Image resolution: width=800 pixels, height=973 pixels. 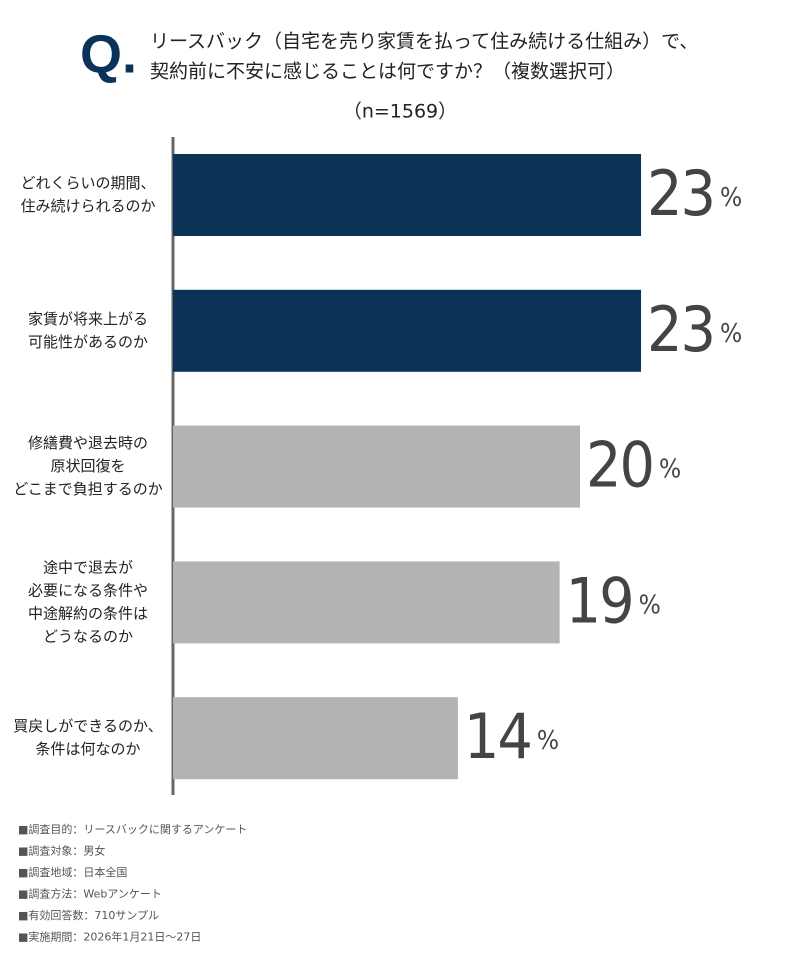 I want to click on subtitle: （n=1569）, so click(x=400, y=112).